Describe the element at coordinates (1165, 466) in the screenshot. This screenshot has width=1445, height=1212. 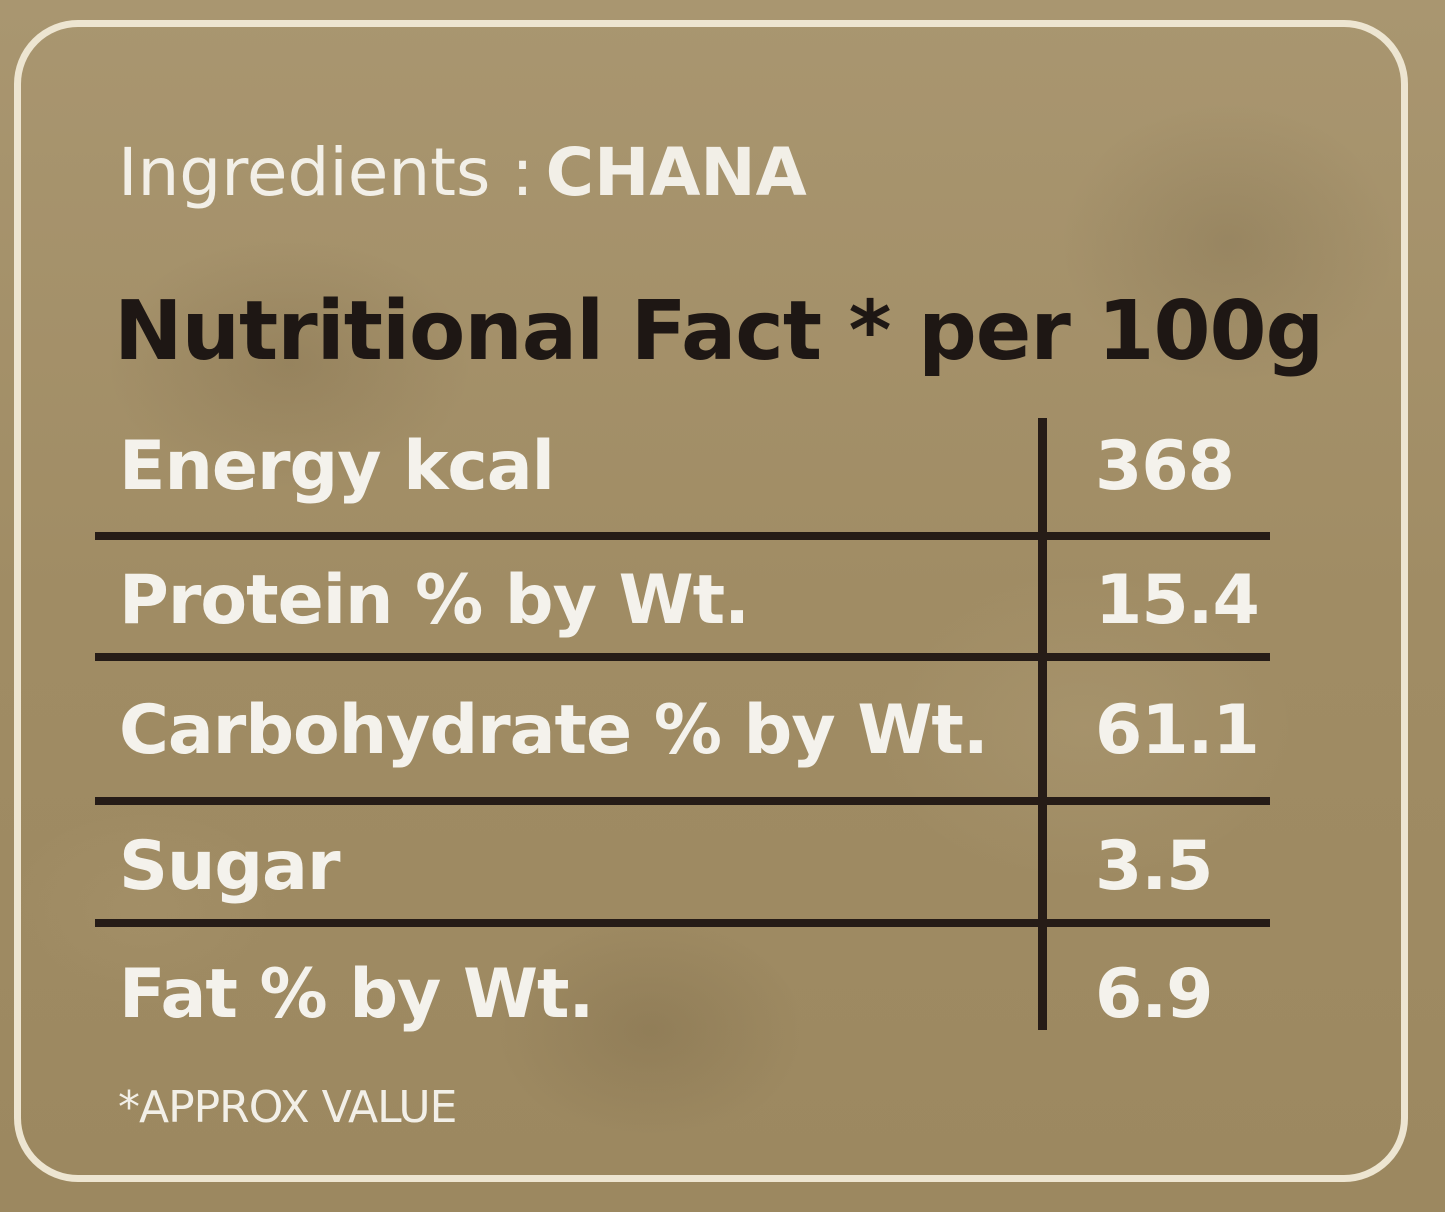
I see `row-value-energy: 368` at that location.